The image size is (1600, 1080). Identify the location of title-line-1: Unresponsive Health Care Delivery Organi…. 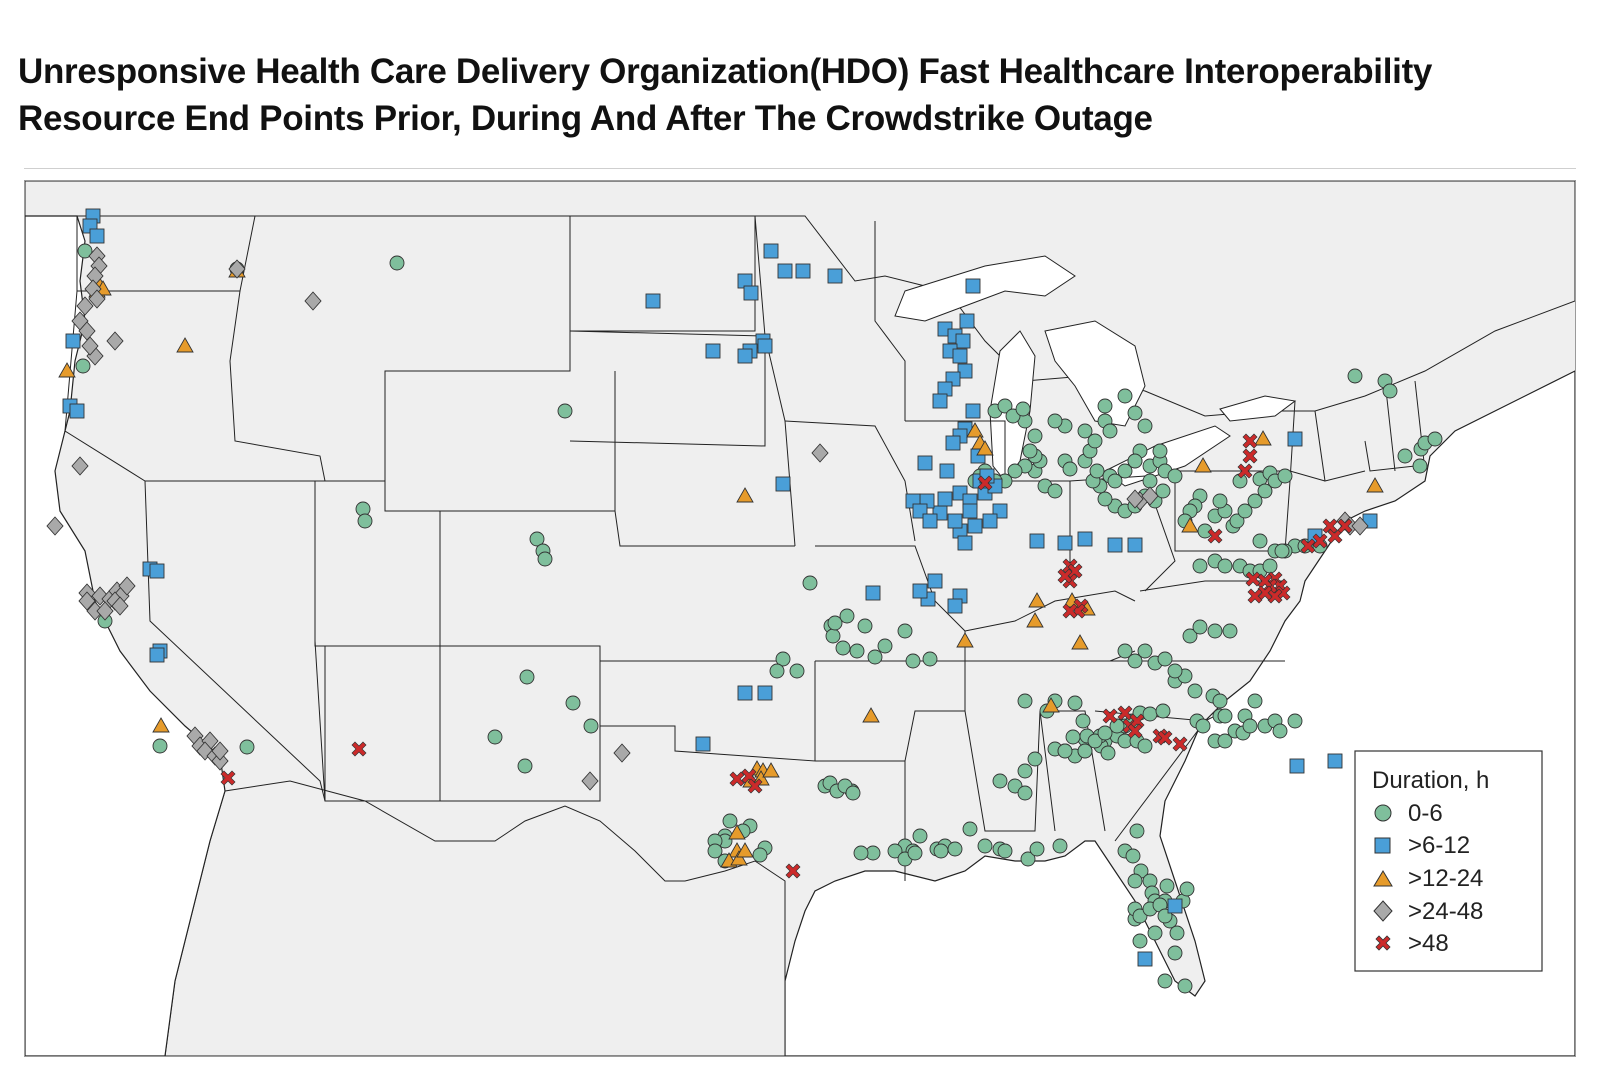
(725, 71).